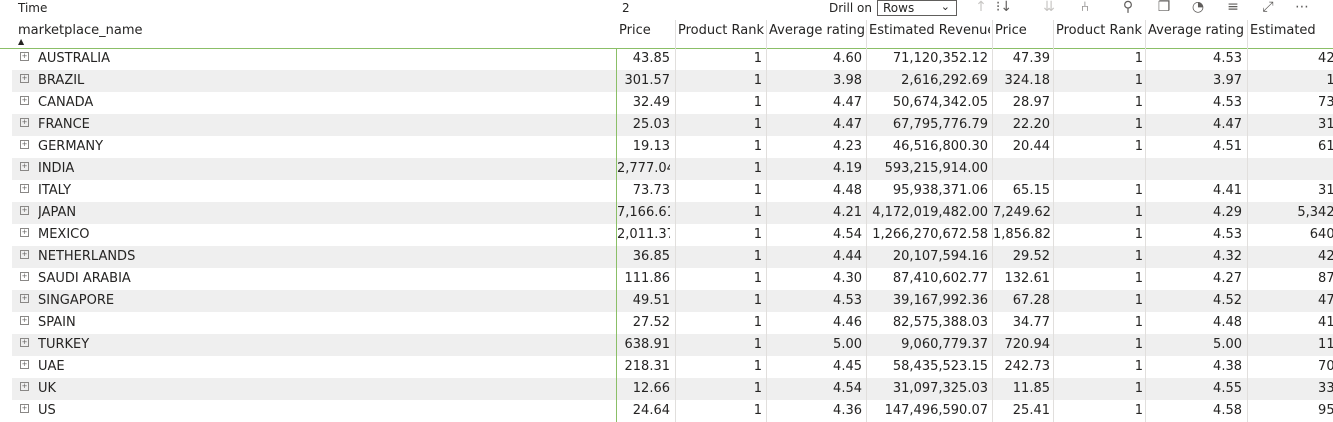  Describe the element at coordinates (847, 344) in the screenshot. I see `table-cell: 5.00` at that location.